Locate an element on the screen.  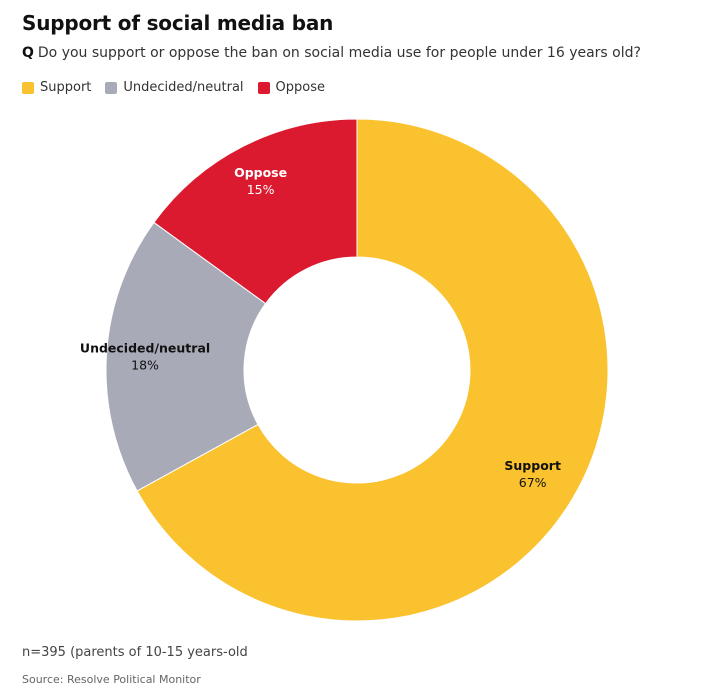
legend-label-undecided: Undecided/neutral is located at coordinates (183, 87).